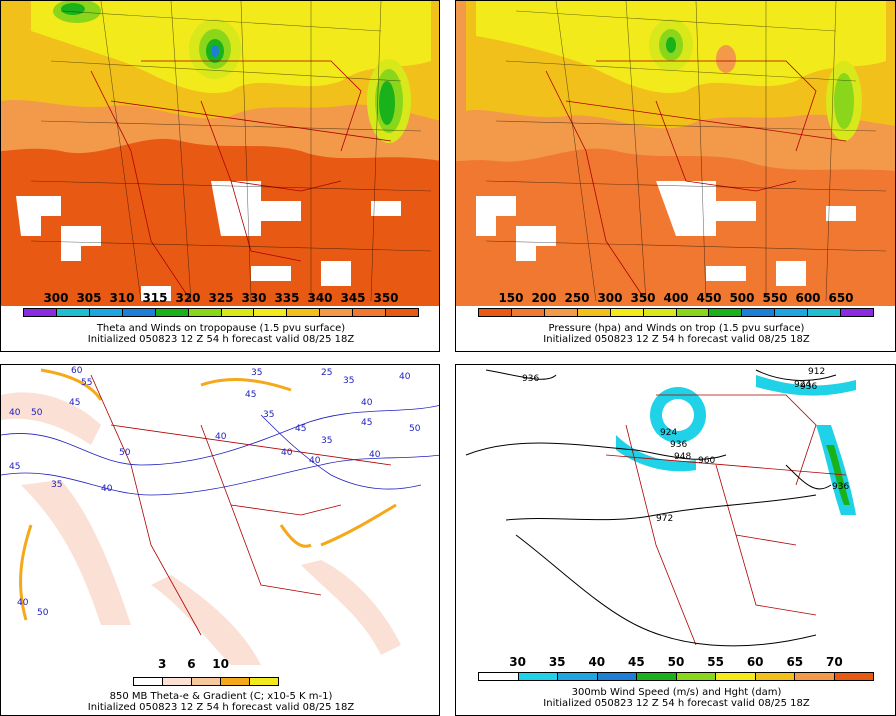 The image size is (896, 716). I want to click on colorbar-tick-label: 50, so click(676, 662).